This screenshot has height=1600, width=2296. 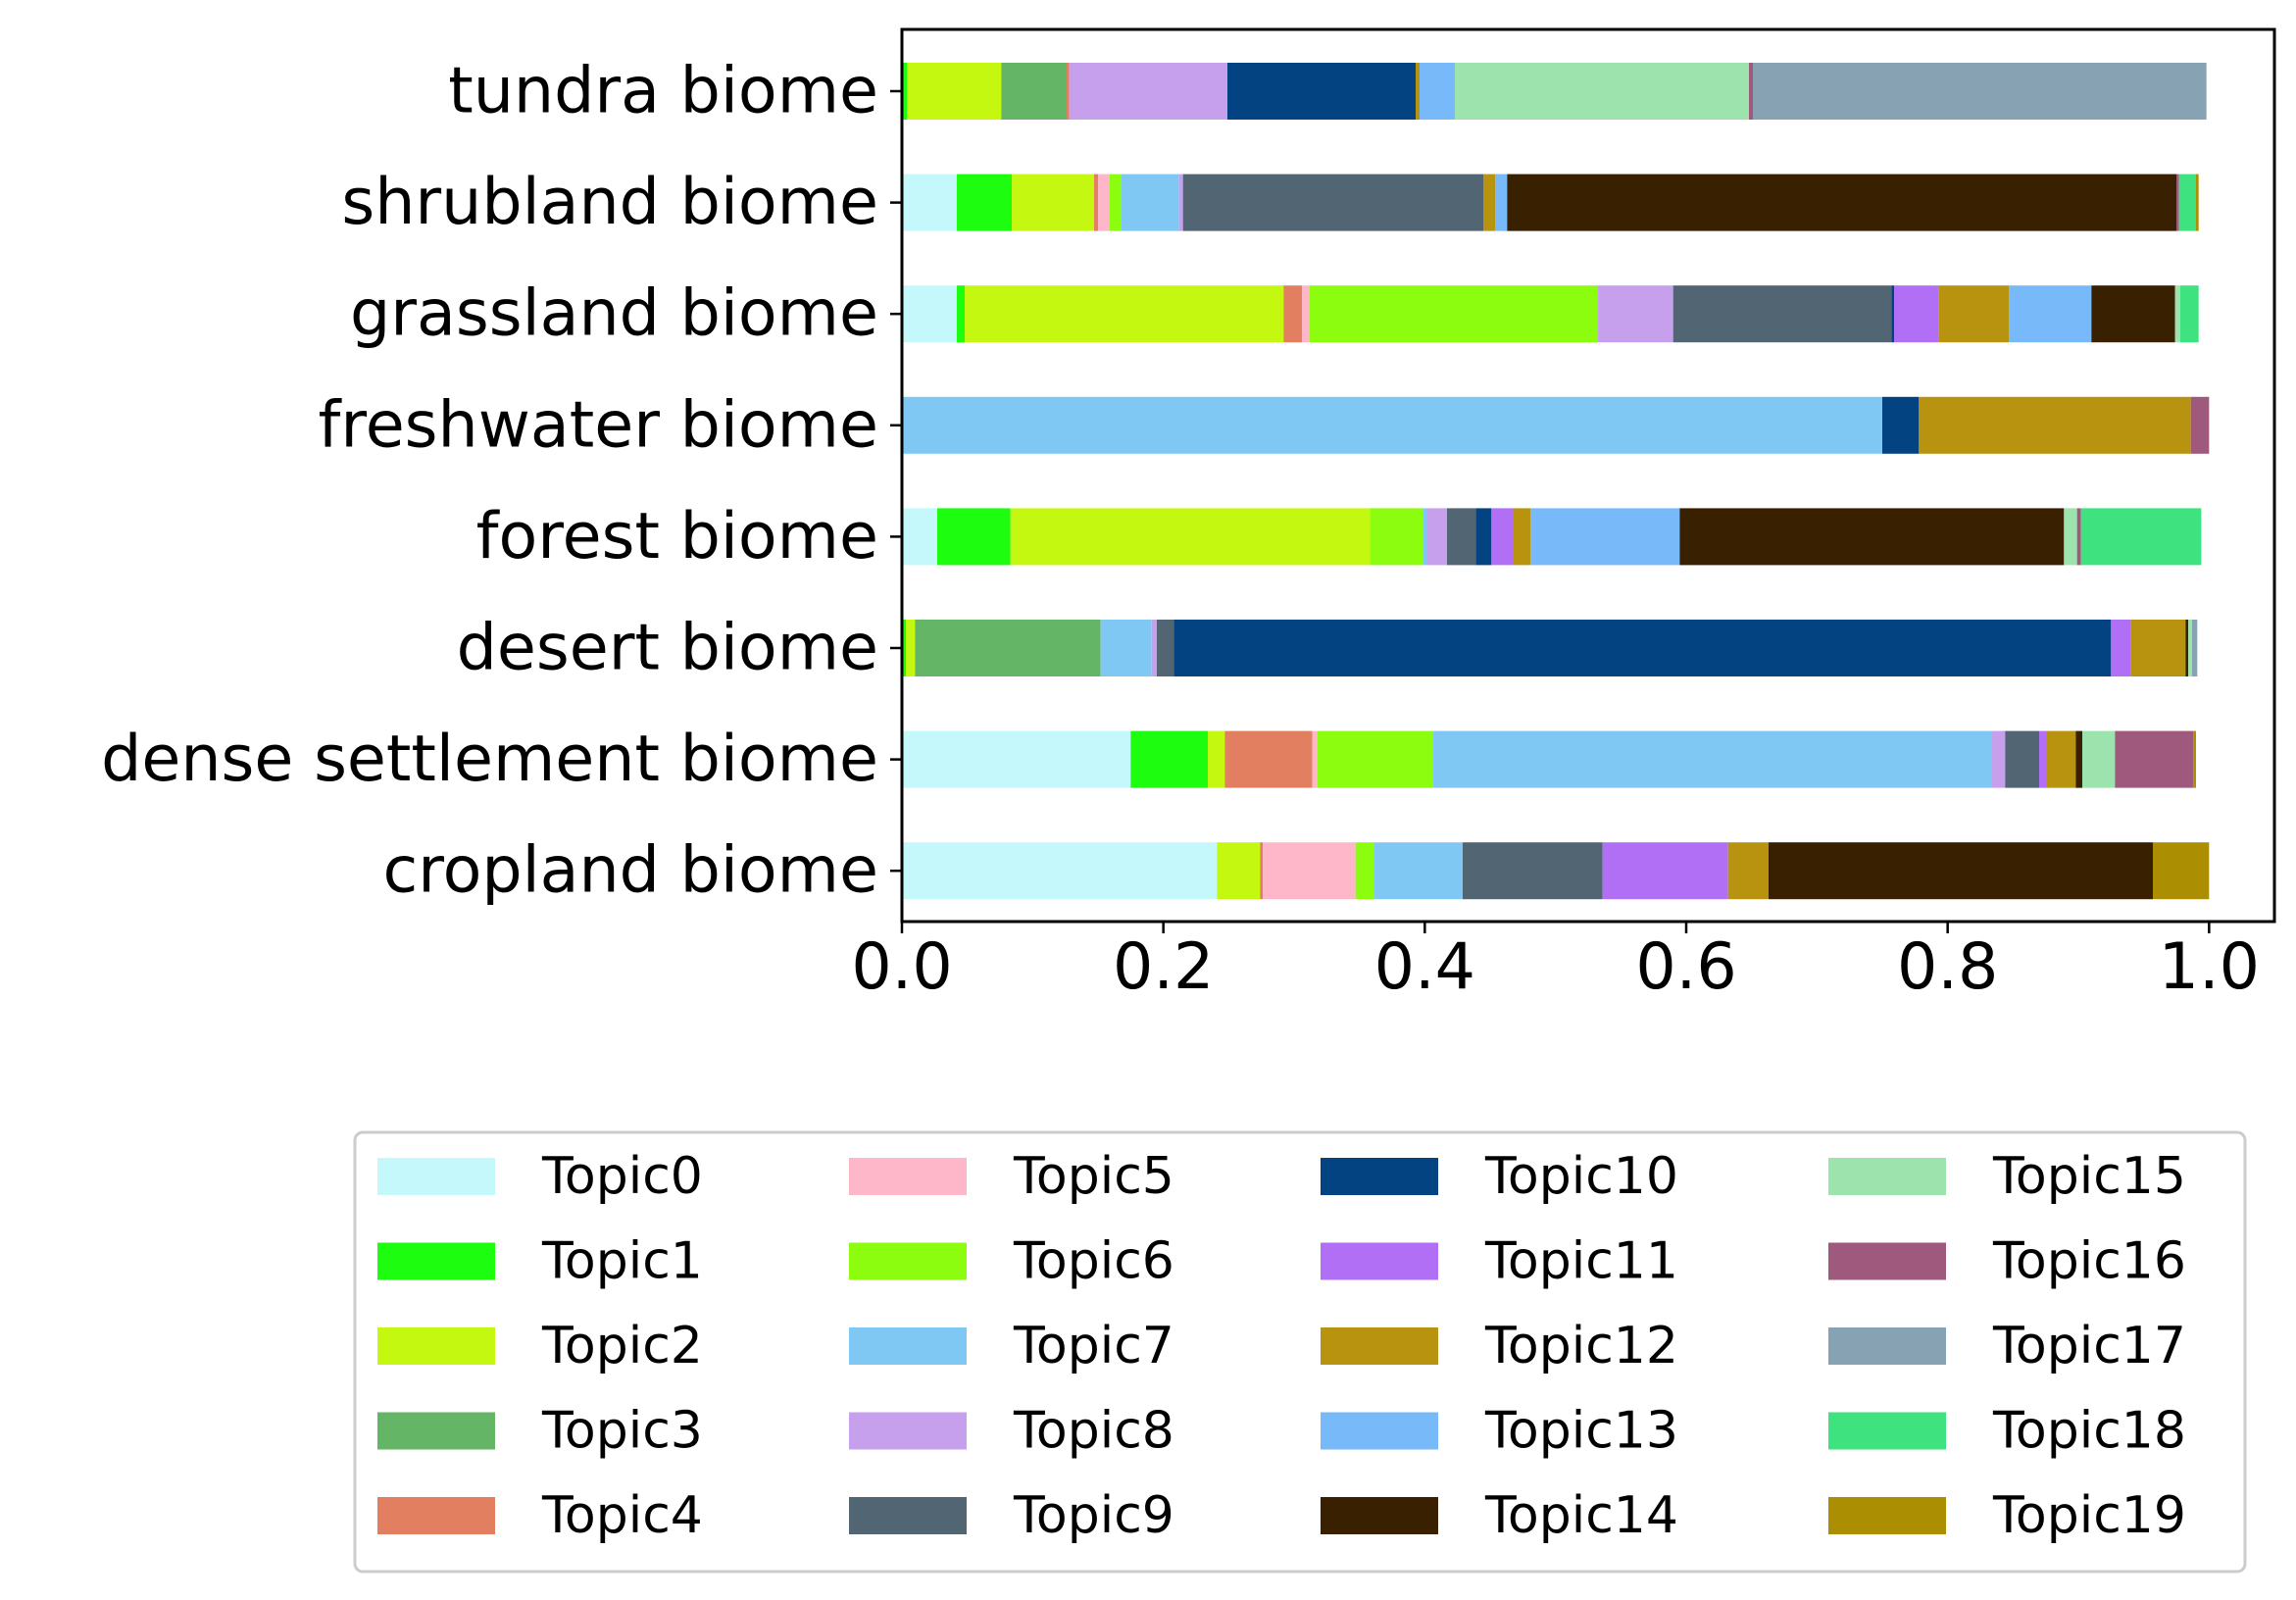 What do you see at coordinates (1093, 1515) in the screenshot?
I see `legend-label: Topic9` at bounding box center [1093, 1515].